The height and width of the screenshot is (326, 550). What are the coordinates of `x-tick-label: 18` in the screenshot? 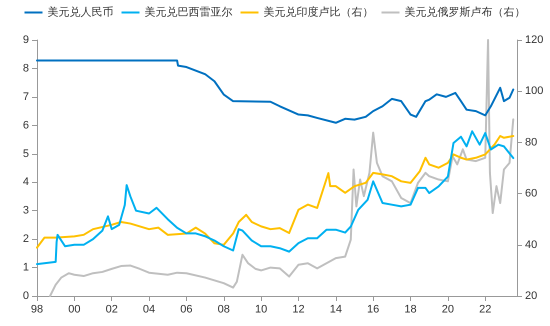 It's located at (410, 310).